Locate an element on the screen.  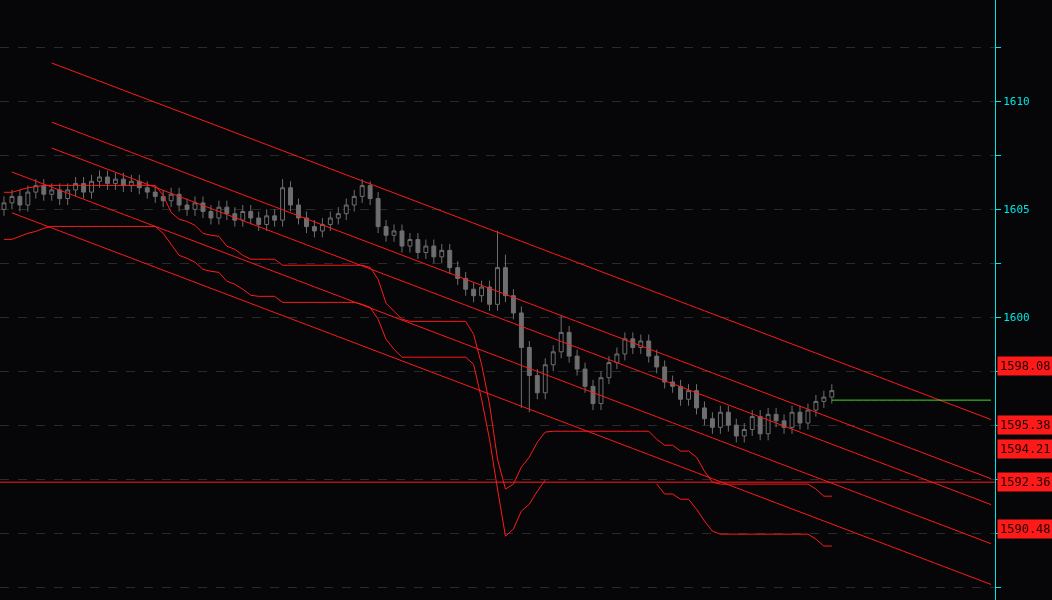
y-tick-label: 1610 is located at coordinates (1016, 102).